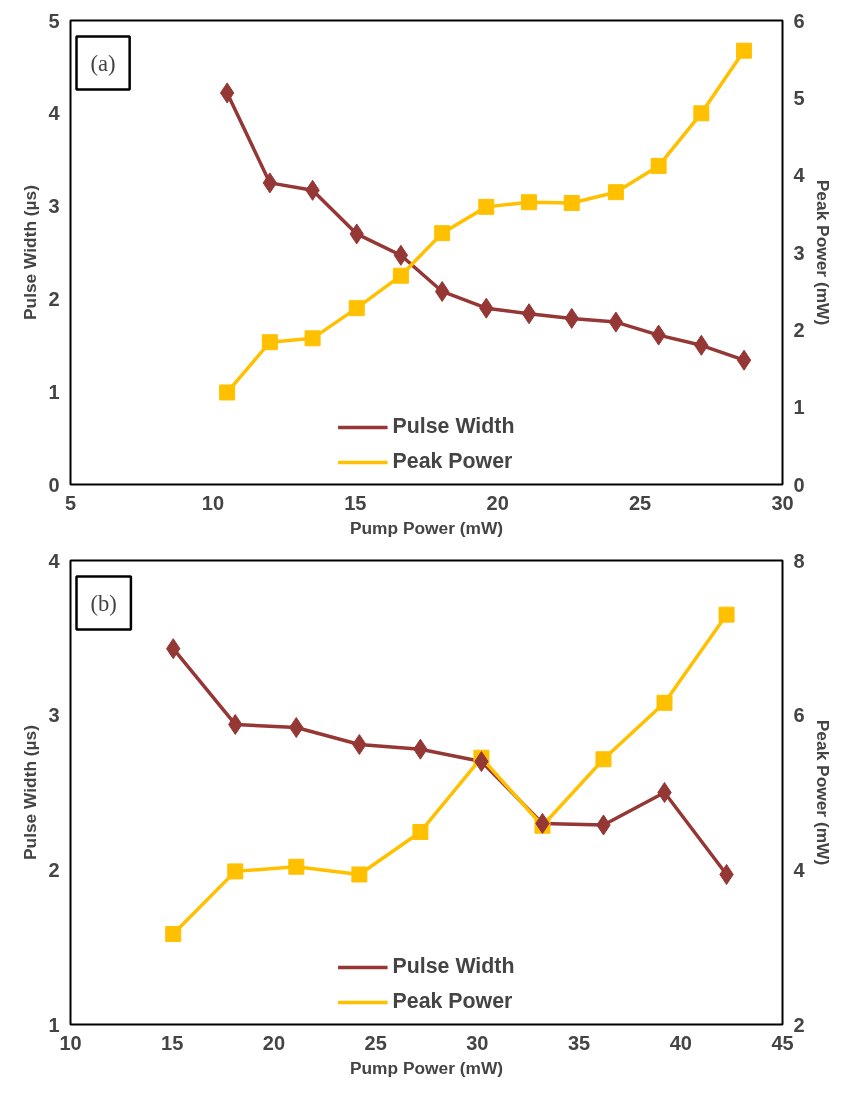 This screenshot has width=852, height=1093. Describe the element at coordinates (54, 484) in the screenshot. I see `y-tick-label: 0` at that location.